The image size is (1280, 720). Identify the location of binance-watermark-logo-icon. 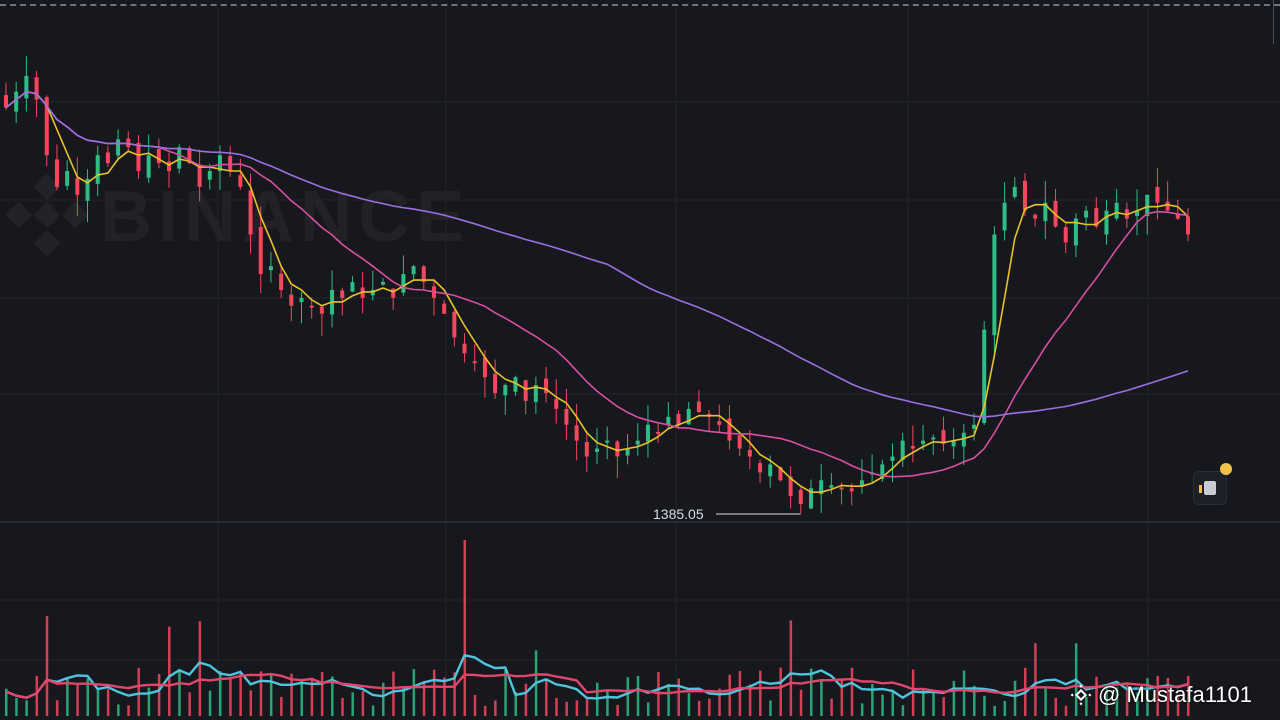
(47, 215).